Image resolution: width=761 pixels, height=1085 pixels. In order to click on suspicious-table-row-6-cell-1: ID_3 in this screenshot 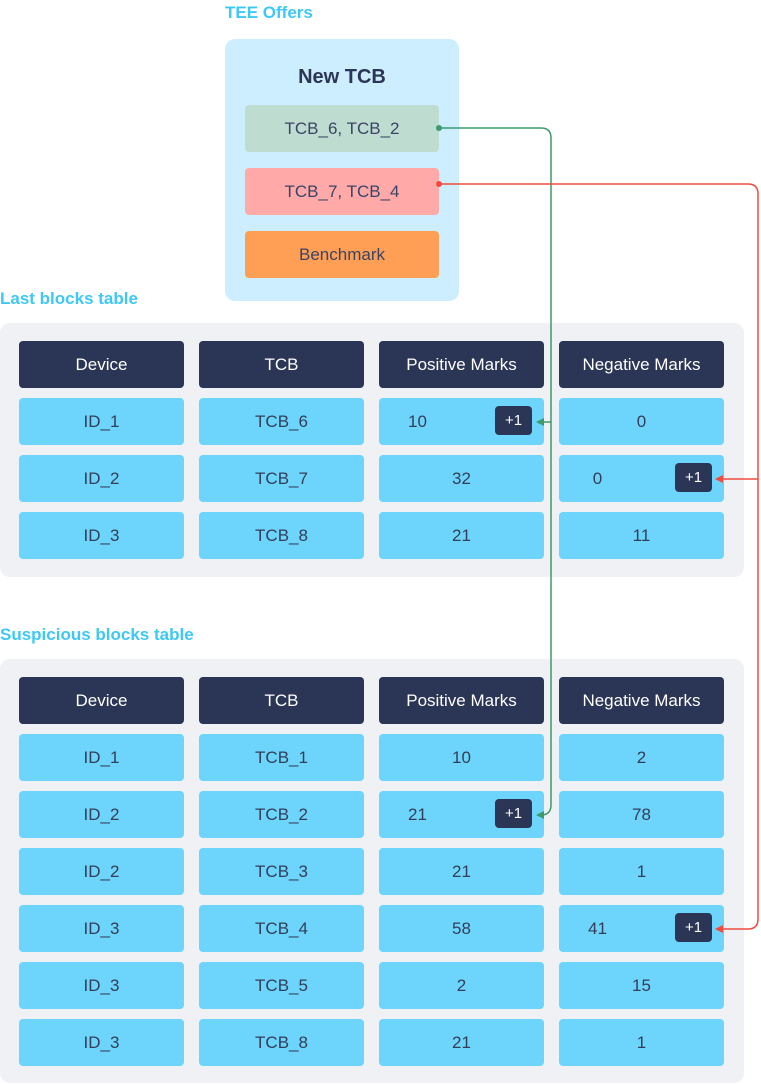, I will do `click(101, 1042)`.